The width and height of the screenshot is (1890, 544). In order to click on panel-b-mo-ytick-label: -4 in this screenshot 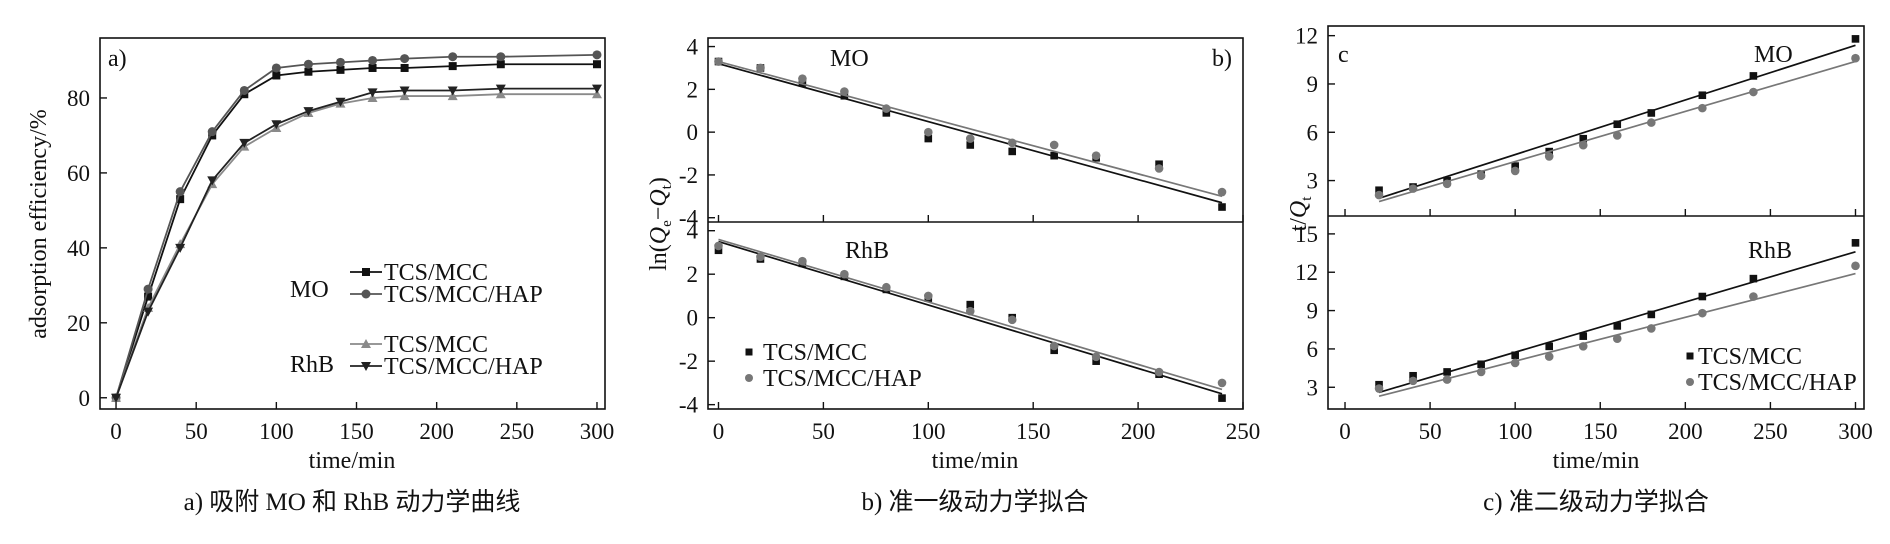, I will do `click(689, 218)`.